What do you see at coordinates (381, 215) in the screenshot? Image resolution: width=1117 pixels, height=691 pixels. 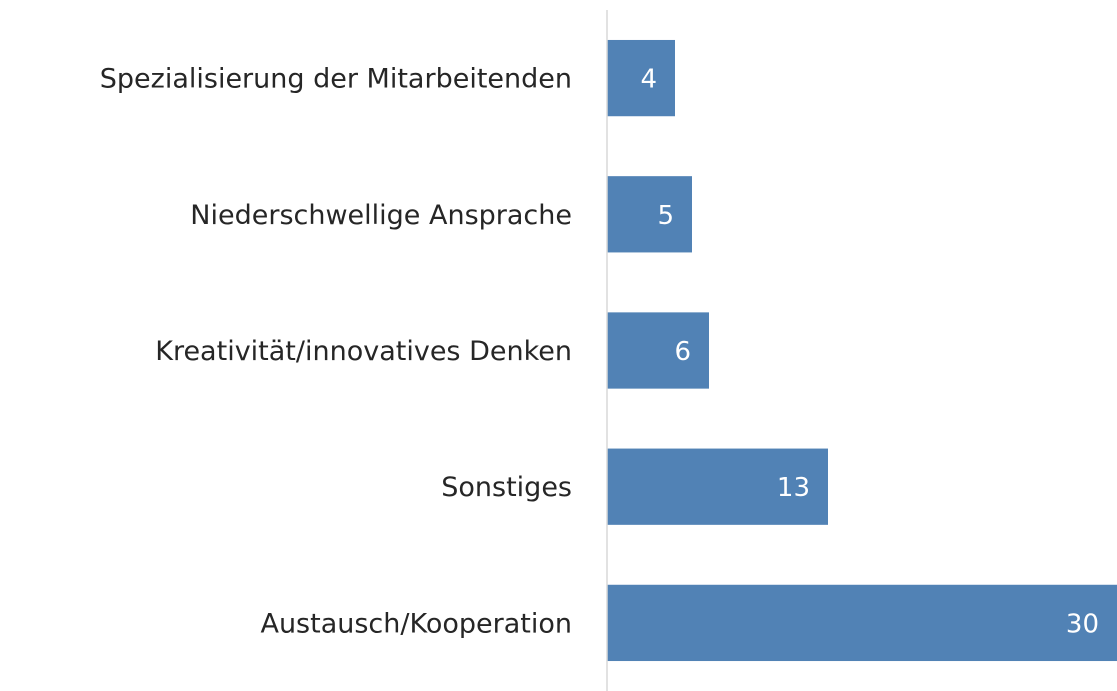 I see `y-tick-label: Niederschwellige Ansprache` at bounding box center [381, 215].